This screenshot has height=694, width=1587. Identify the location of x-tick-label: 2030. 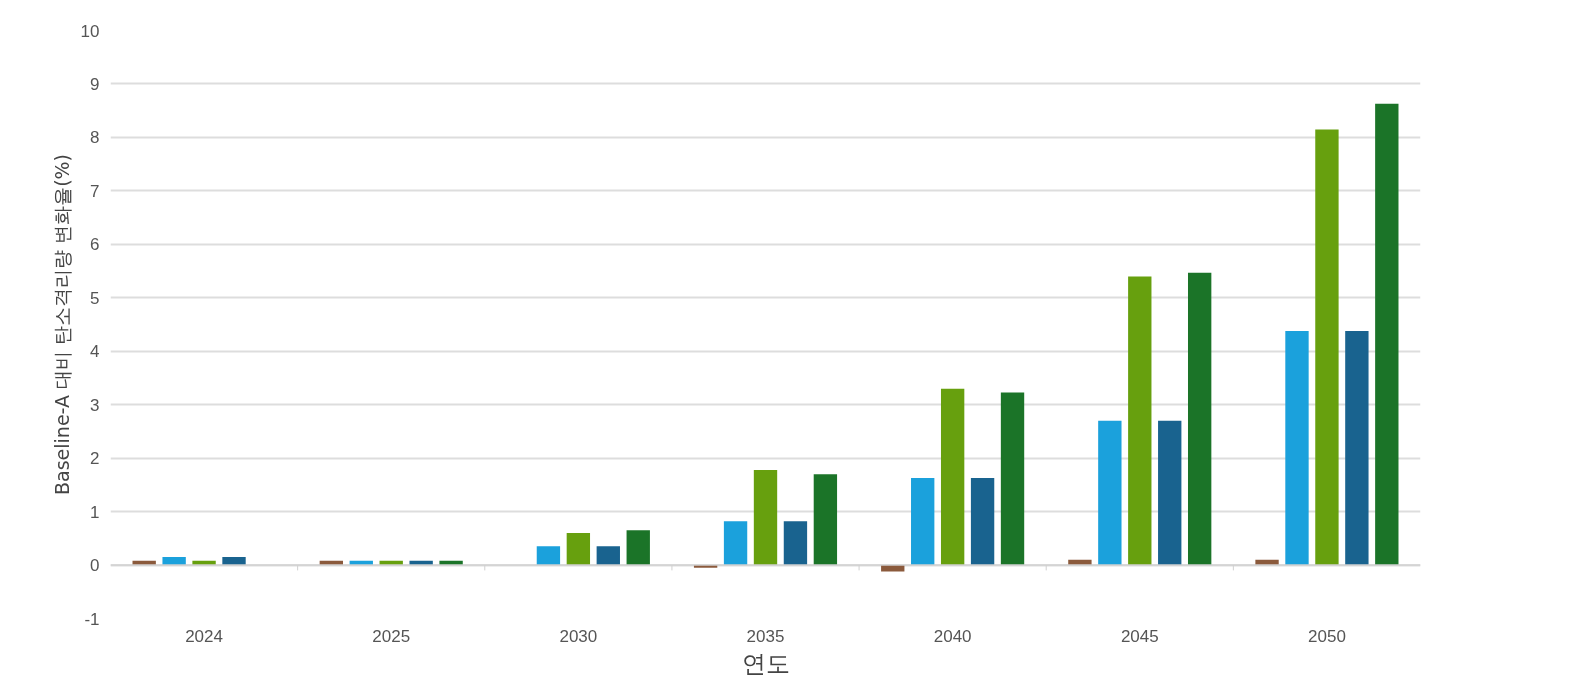
(578, 636).